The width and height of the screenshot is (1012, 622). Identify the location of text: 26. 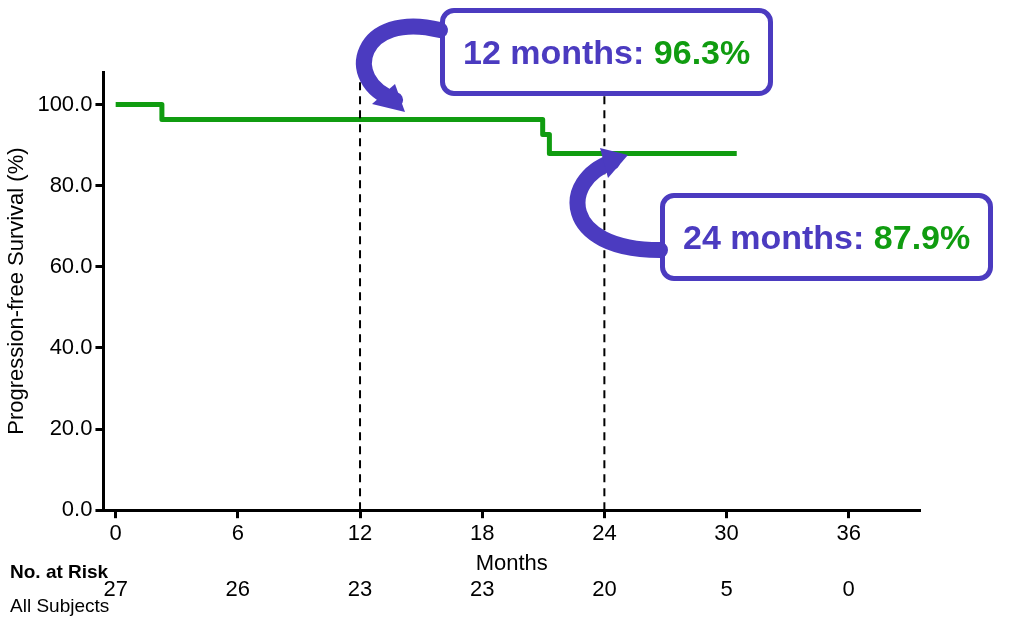
(238, 589).